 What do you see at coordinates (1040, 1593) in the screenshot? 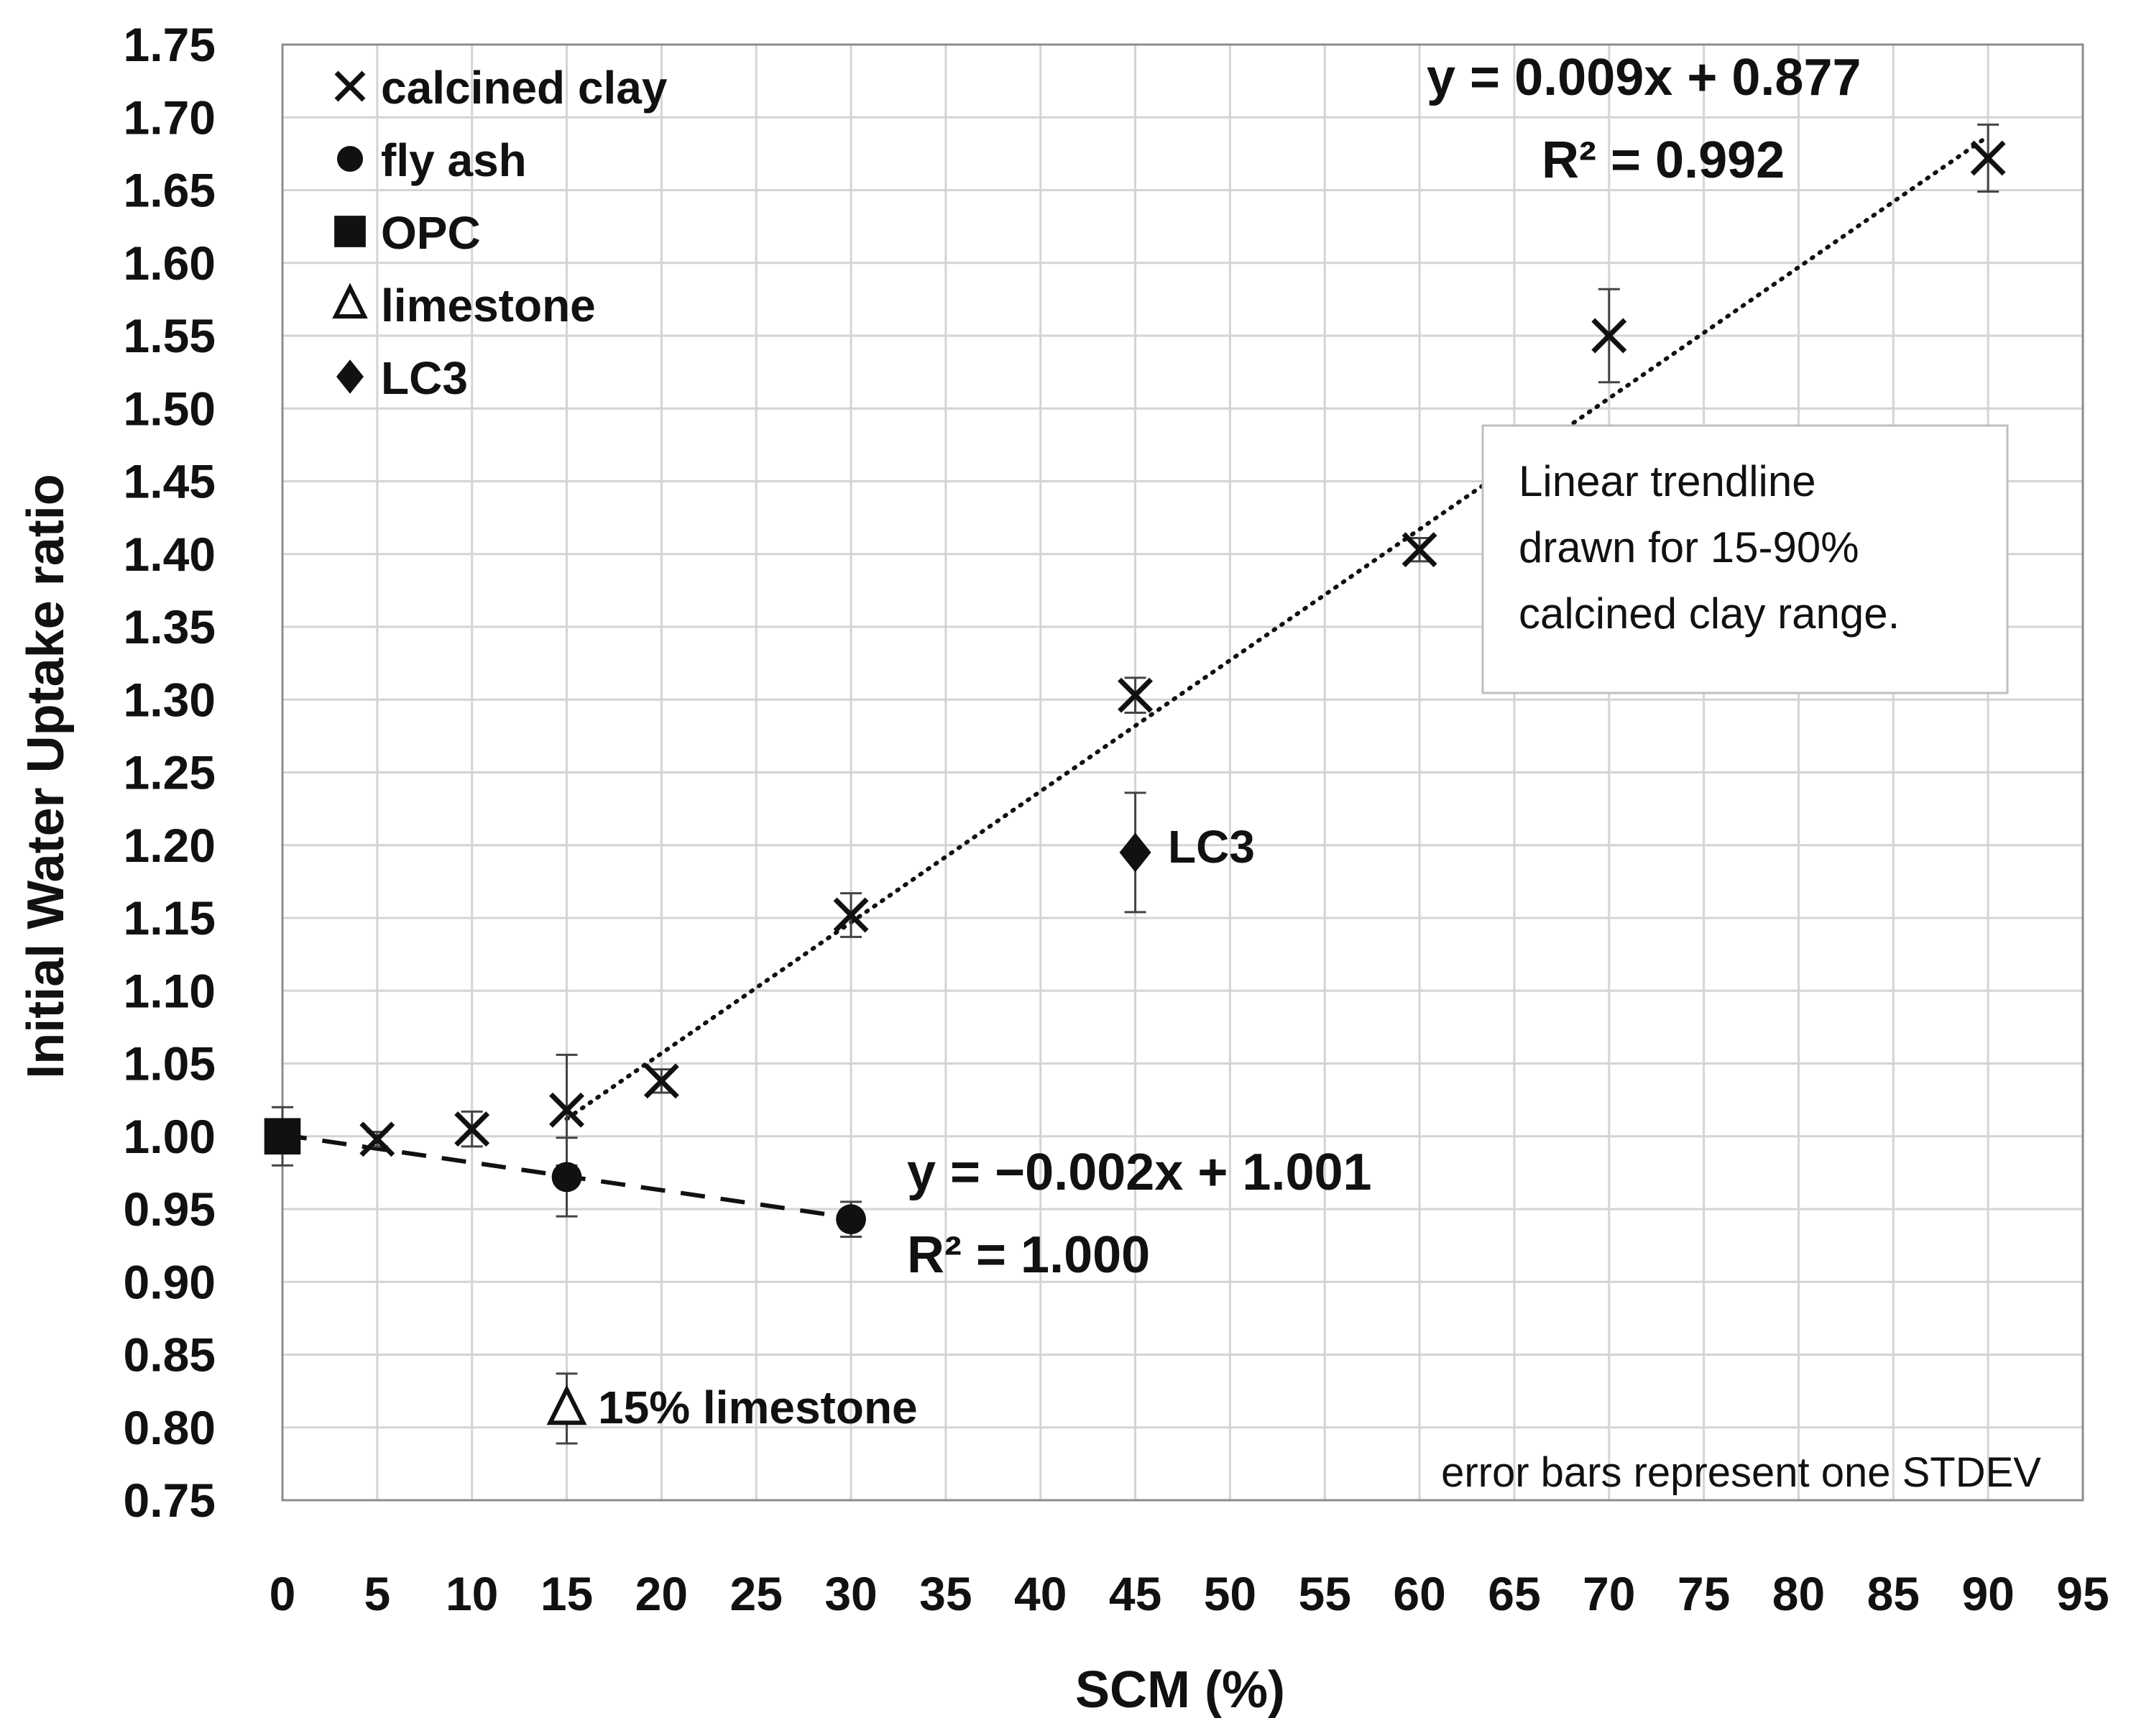
I see `x-tick-label: 40` at bounding box center [1040, 1593].